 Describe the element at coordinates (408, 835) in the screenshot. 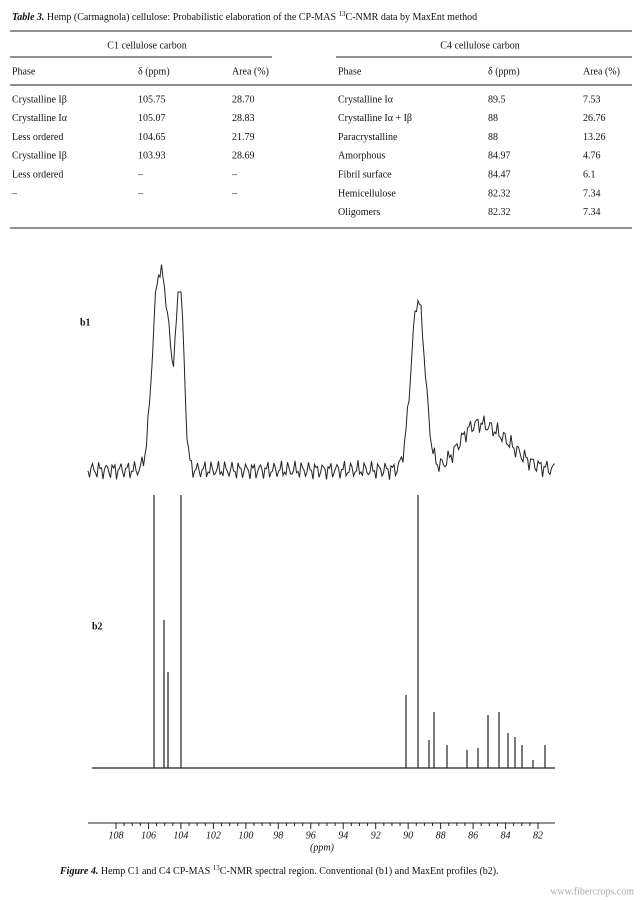

I see `tick-label: 90` at that location.